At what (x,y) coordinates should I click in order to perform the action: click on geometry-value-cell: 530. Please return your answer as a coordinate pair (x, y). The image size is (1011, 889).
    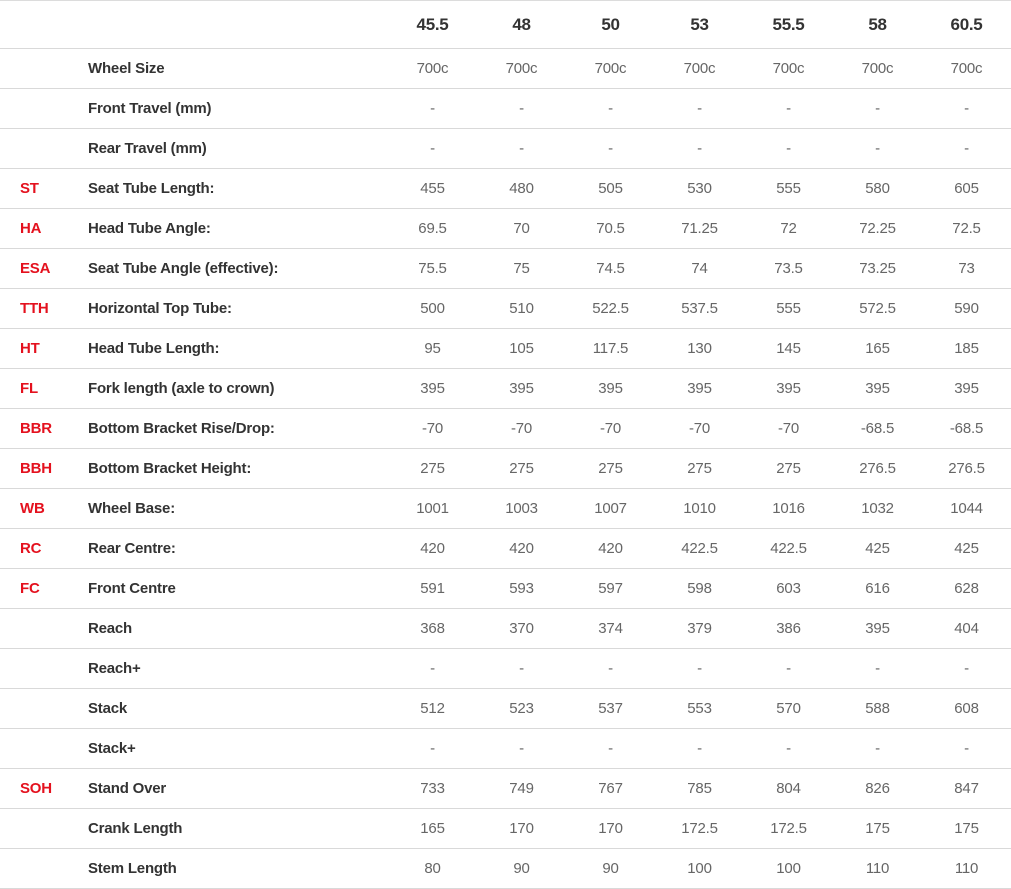
    Looking at the image, I should click on (699, 188).